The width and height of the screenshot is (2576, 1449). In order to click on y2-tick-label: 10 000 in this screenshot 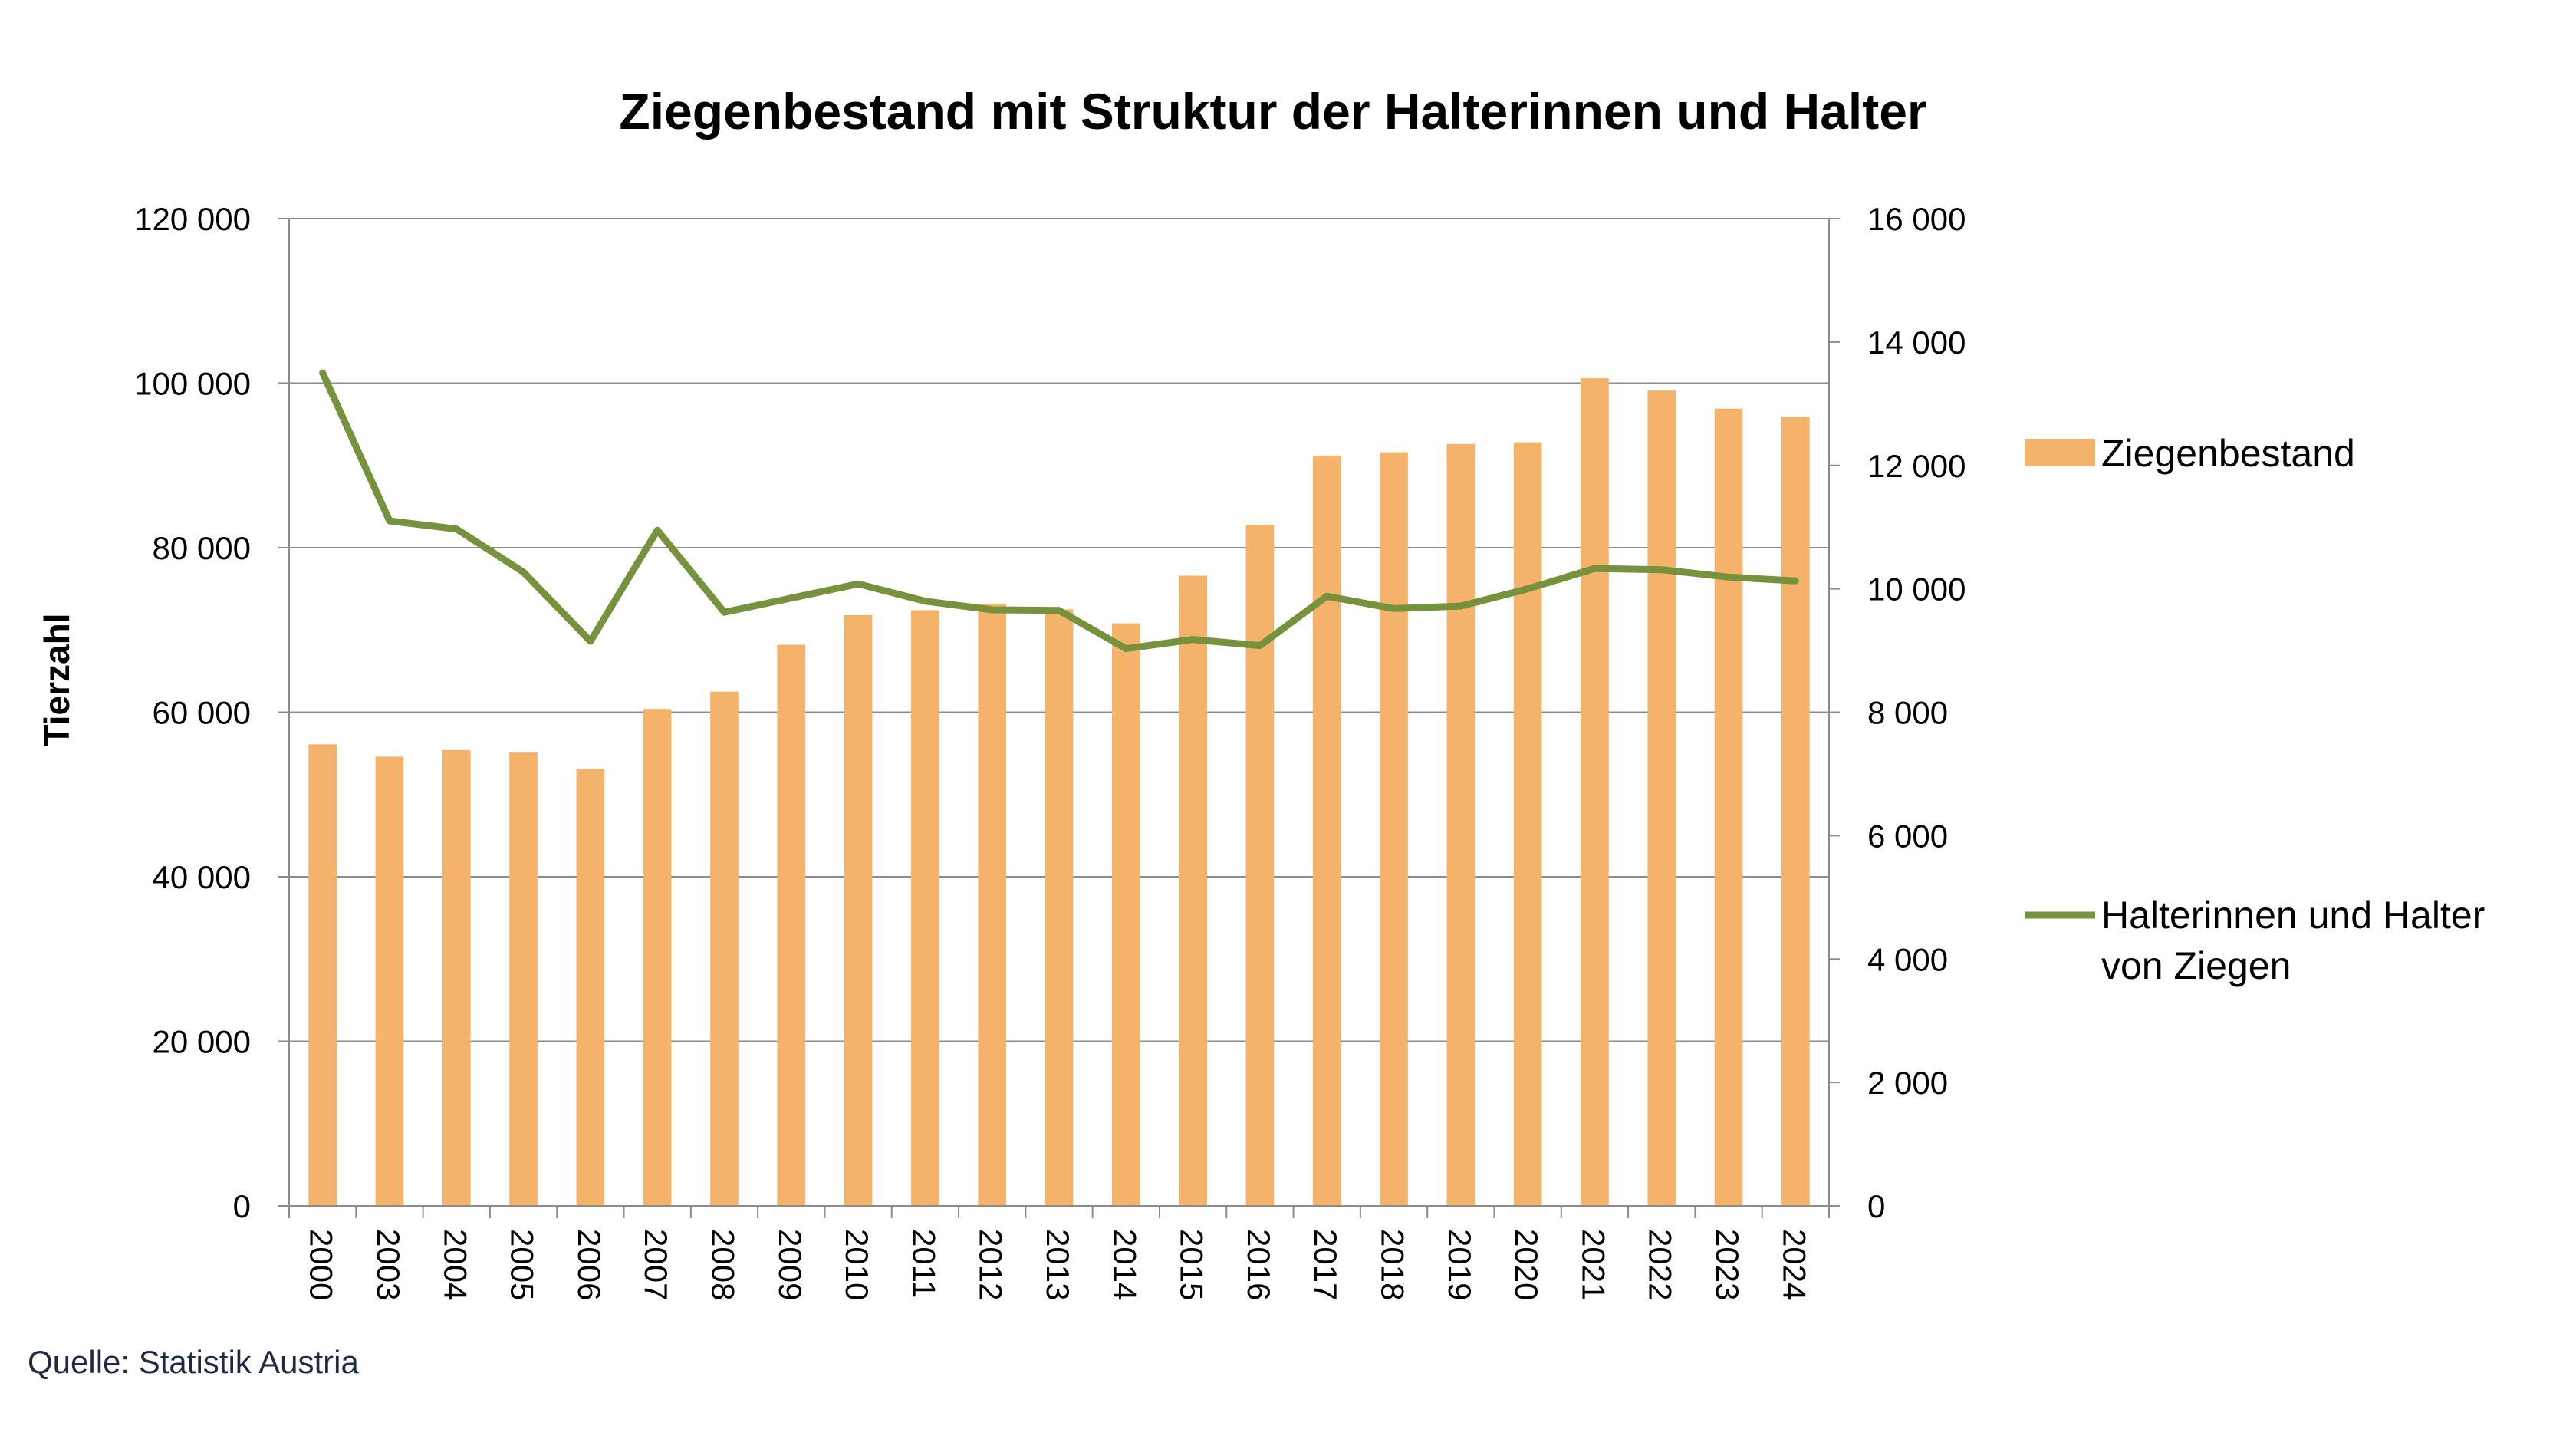, I will do `click(1916, 589)`.